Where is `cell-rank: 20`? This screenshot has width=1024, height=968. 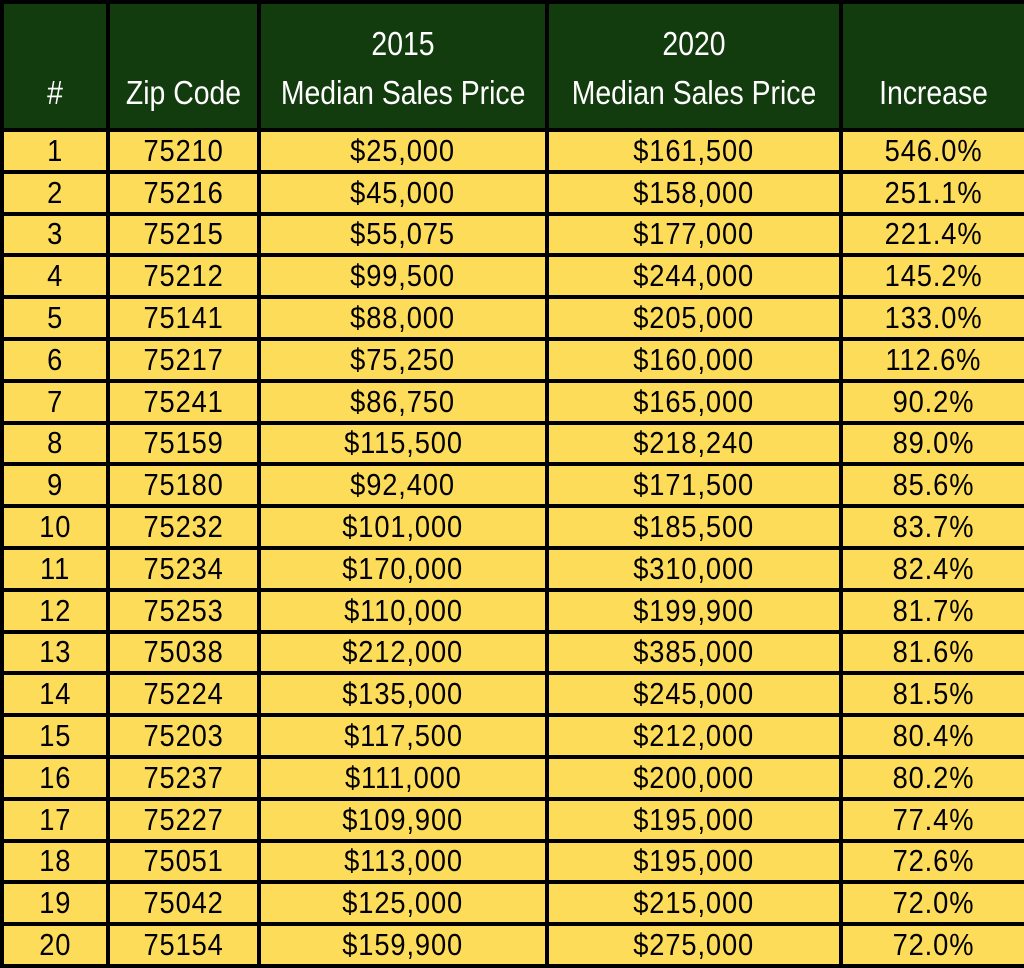 cell-rank: 20 is located at coordinates (55, 945).